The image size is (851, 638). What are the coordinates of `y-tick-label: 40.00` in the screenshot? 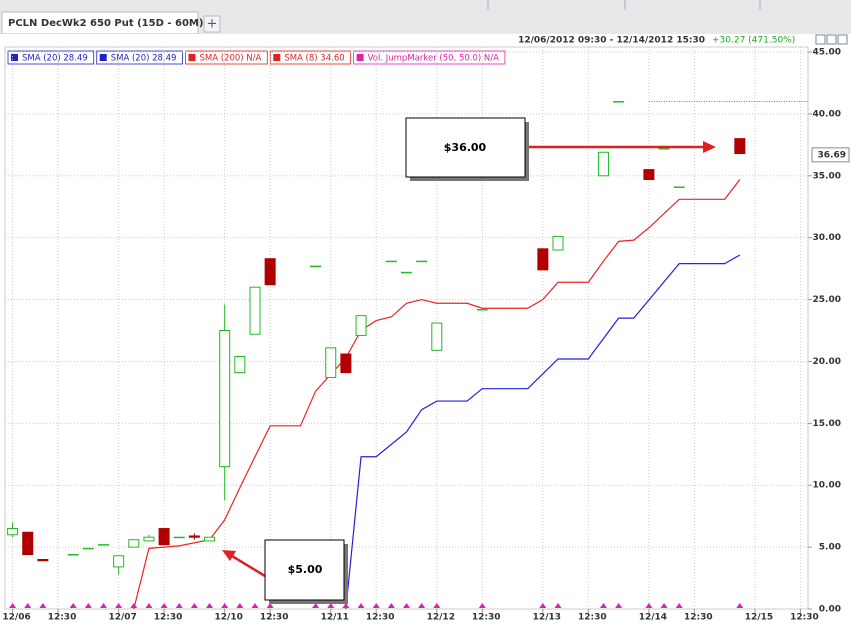 It's located at (827, 114).